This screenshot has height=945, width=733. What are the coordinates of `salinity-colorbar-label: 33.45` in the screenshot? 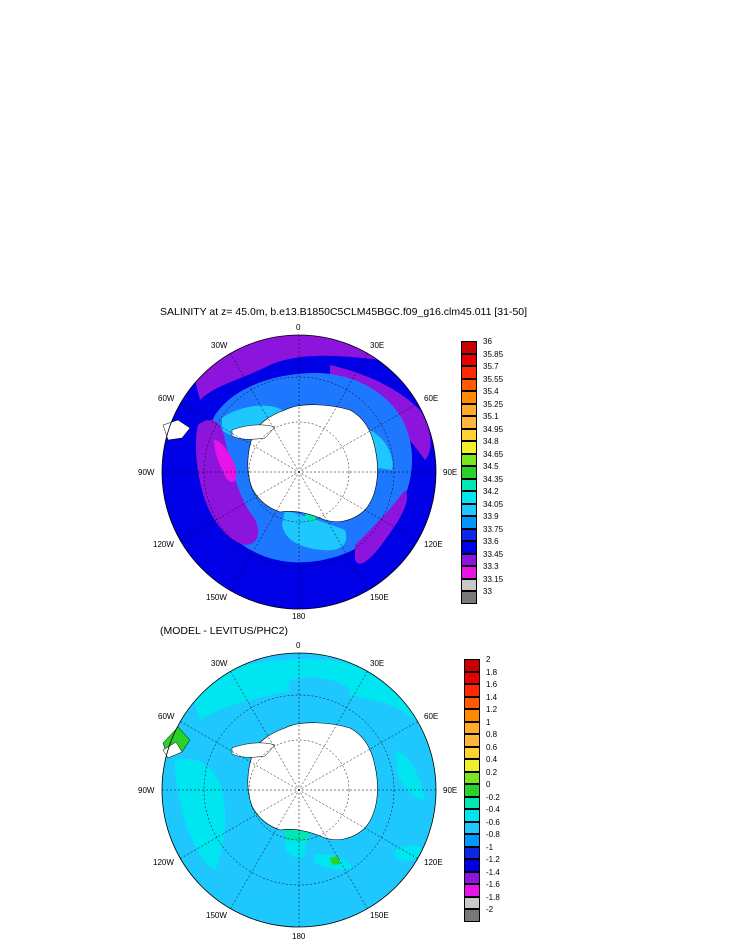 It's located at (493, 554).